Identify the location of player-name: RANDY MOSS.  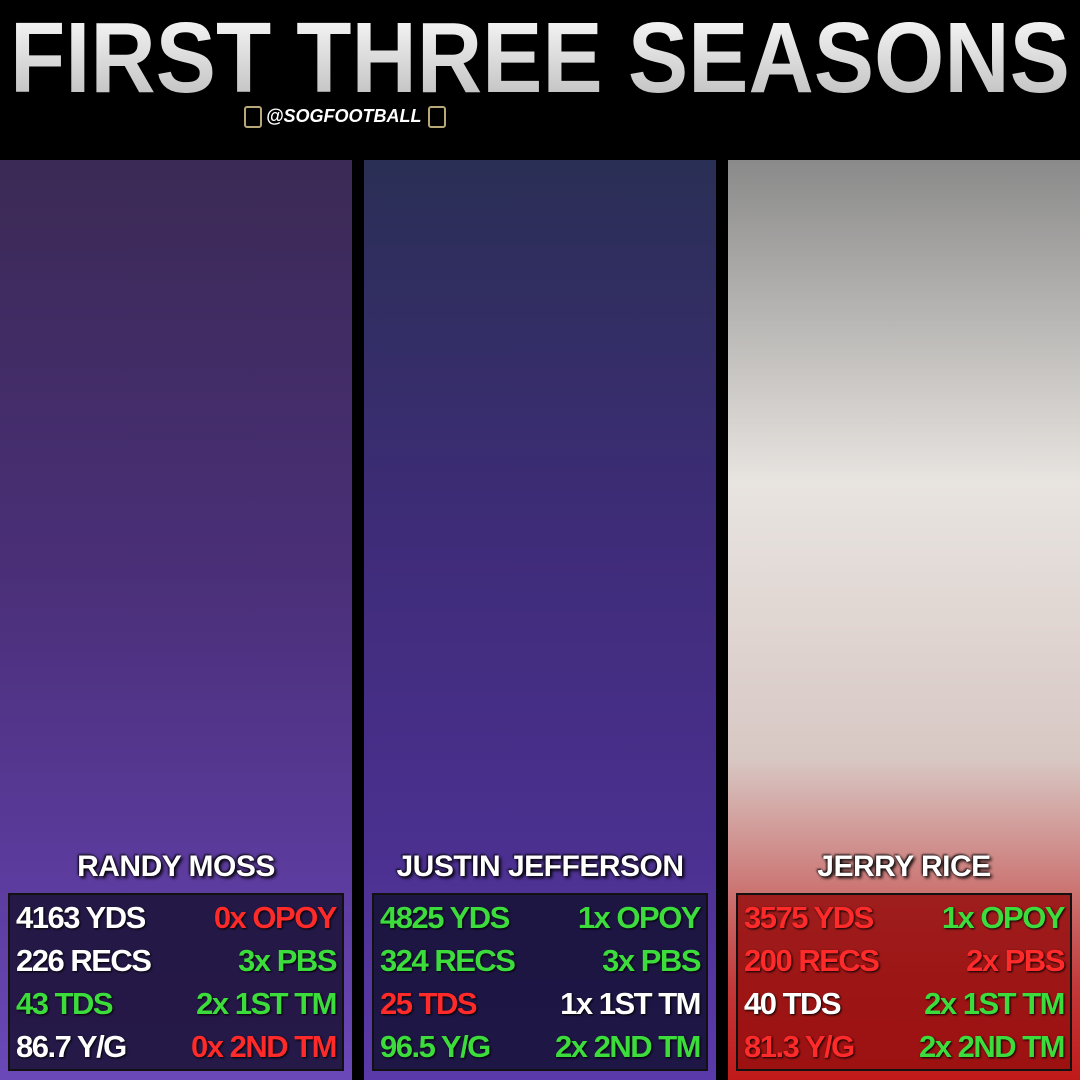
(176, 866).